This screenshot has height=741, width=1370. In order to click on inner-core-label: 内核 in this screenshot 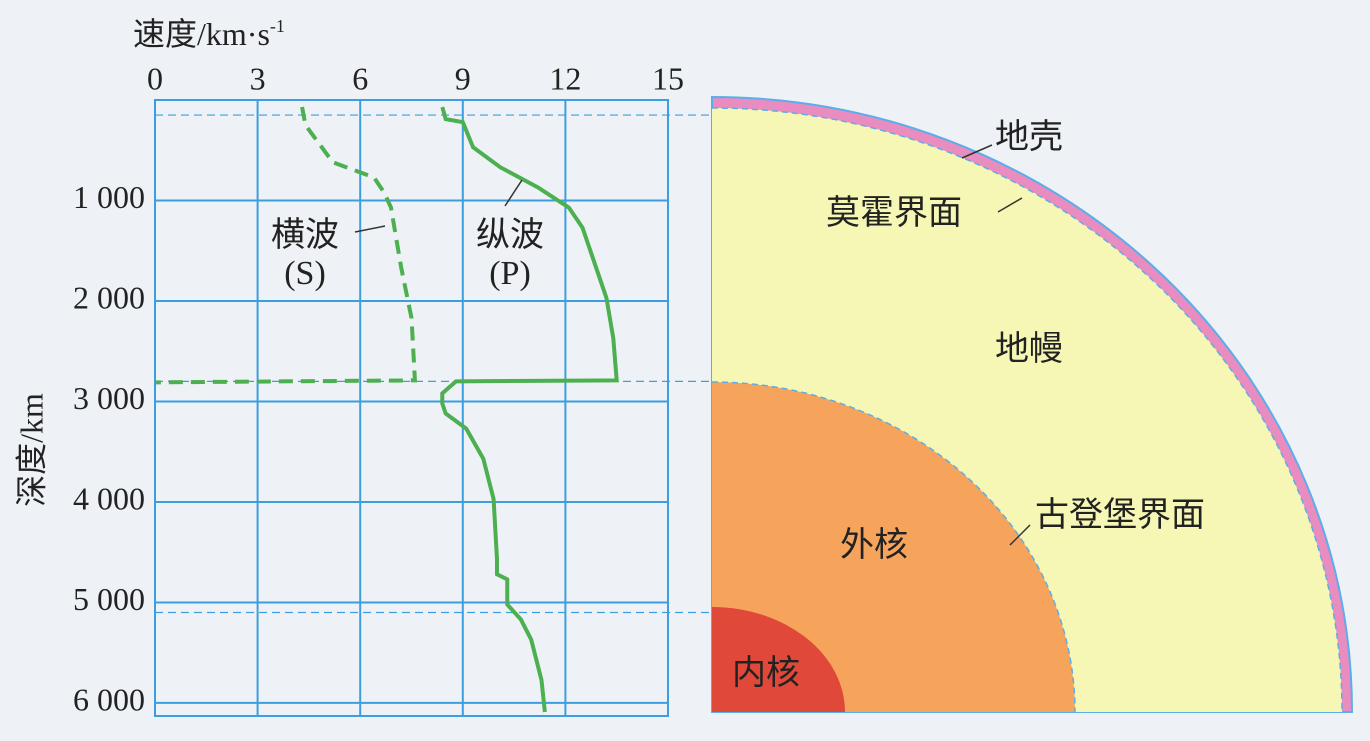, I will do `click(766, 673)`.